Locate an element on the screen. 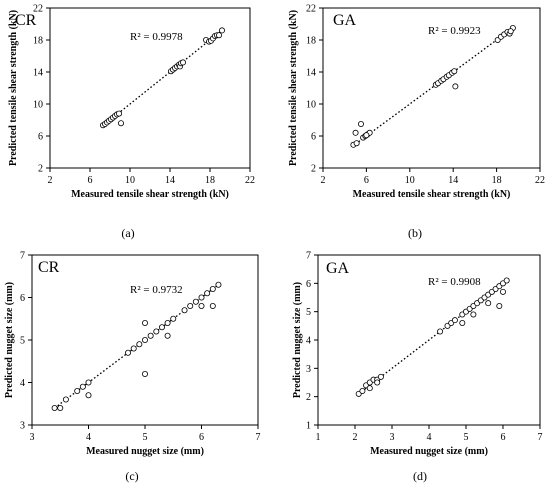  panel-inset-label: GA is located at coordinates (338, 268).